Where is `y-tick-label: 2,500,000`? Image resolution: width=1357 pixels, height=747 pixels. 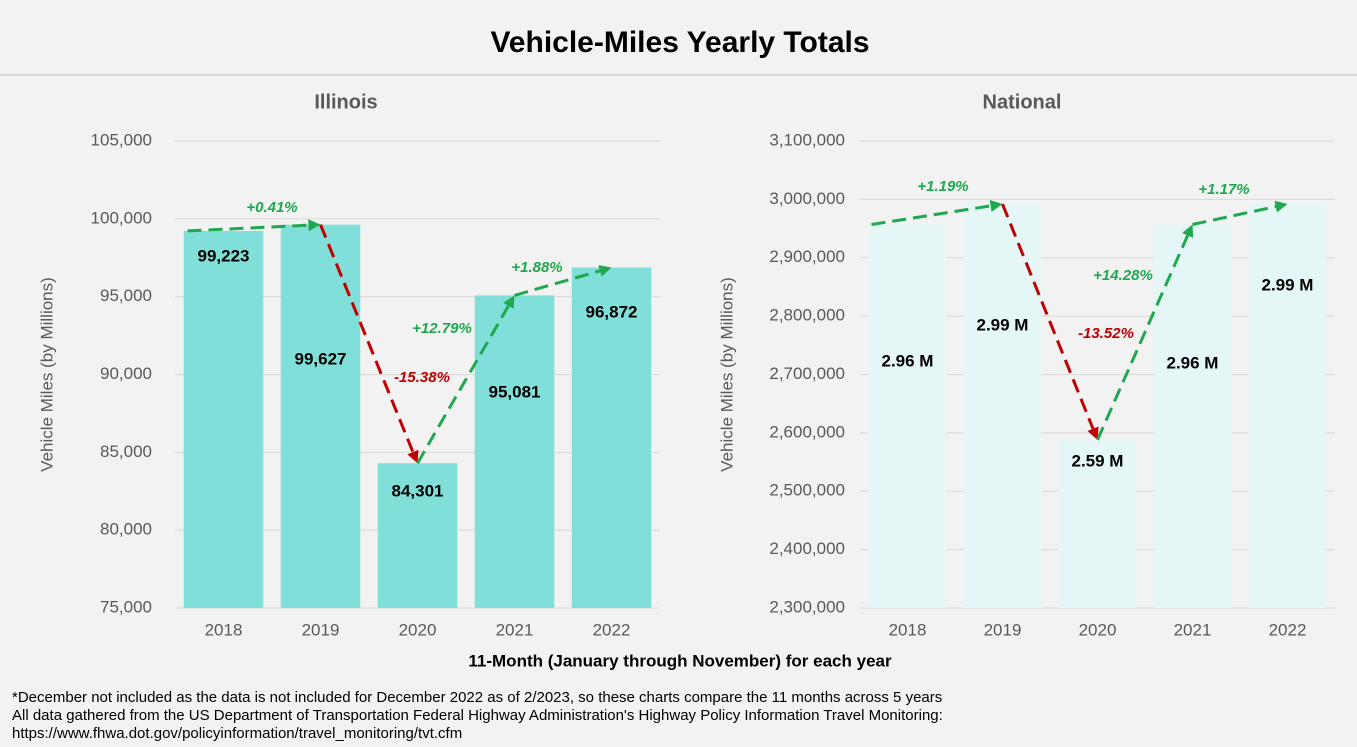
y-tick-label: 2,500,000 is located at coordinates (807, 490).